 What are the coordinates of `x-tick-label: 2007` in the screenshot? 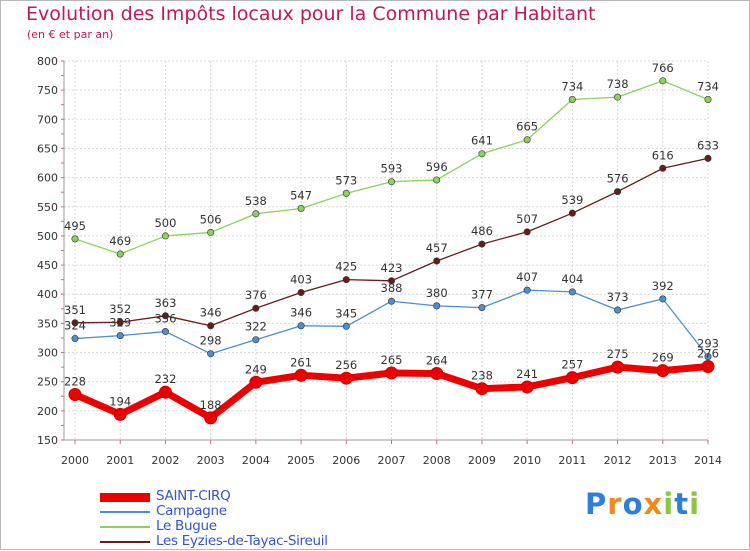 It's located at (392, 460).